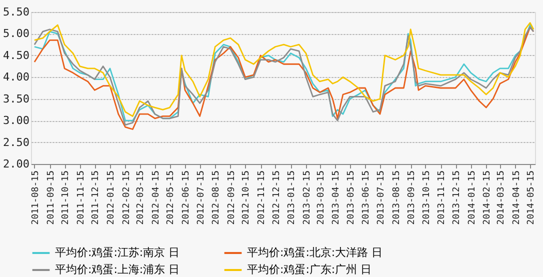  What do you see at coordinates (16, 77) in the screenshot?
I see `y-tick-label: 4.00` at bounding box center [16, 77].